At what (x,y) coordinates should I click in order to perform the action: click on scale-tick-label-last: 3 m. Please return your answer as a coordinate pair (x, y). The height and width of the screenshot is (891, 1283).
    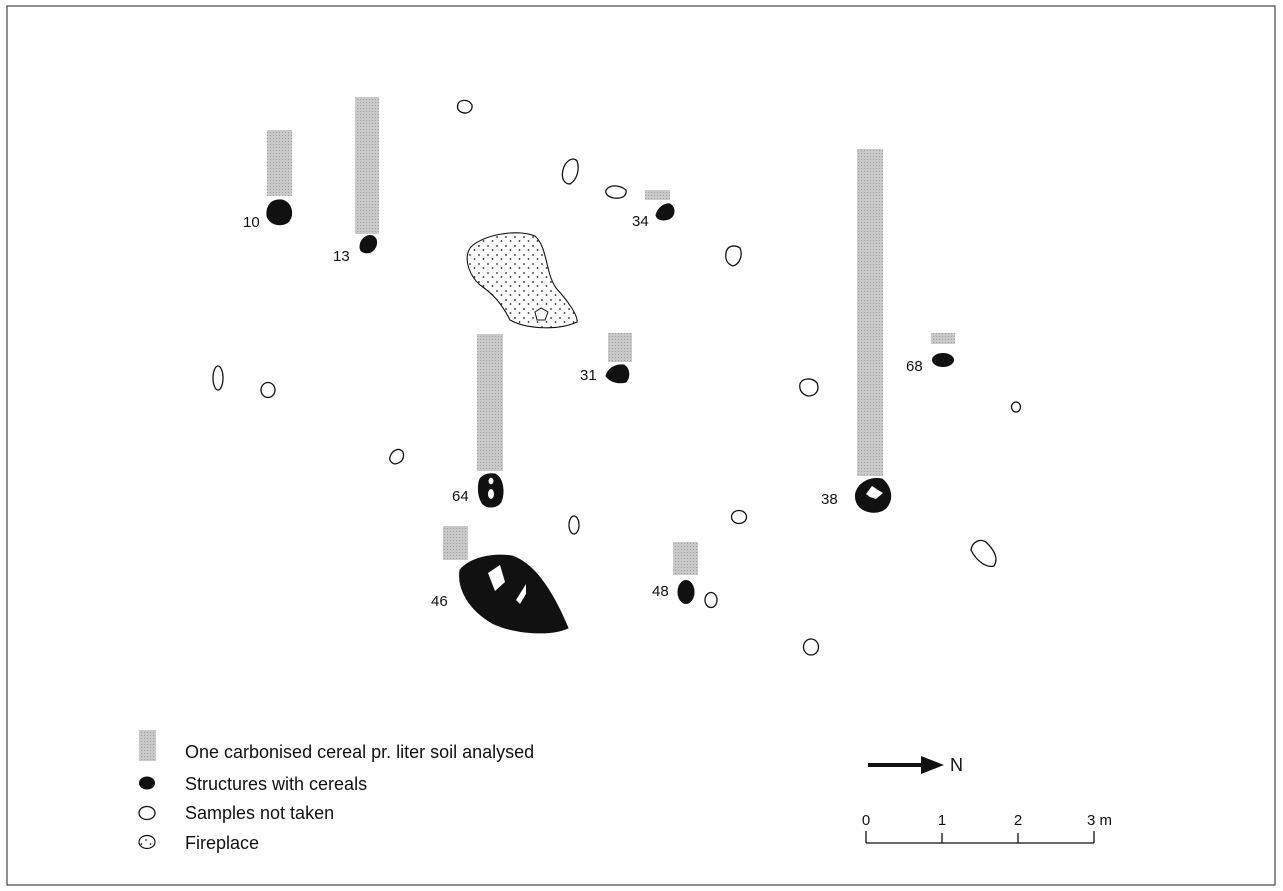
    Looking at the image, I should click on (1099, 820).